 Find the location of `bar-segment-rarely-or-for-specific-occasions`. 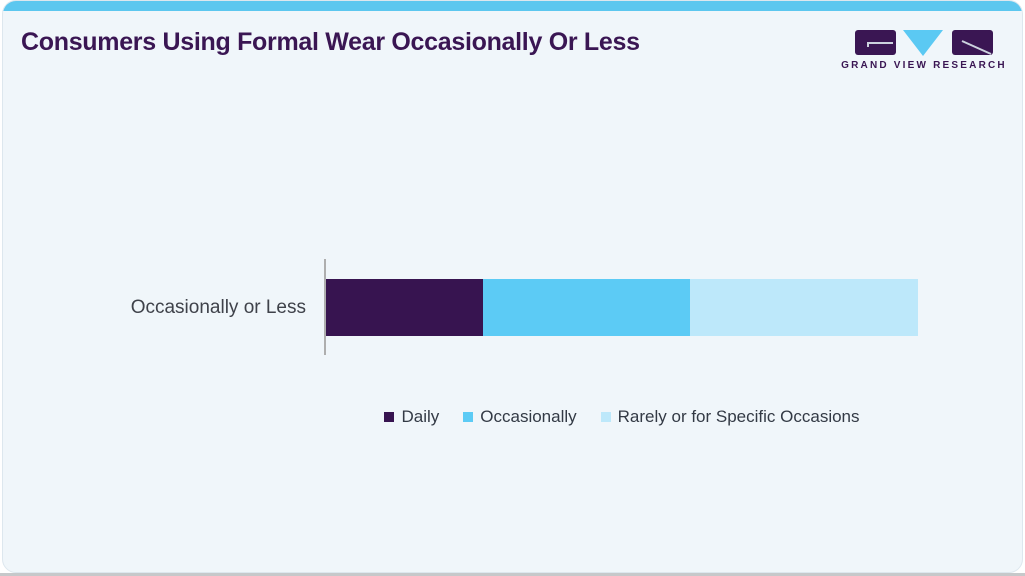

bar-segment-rarely-or-for-specific-occasions is located at coordinates (804, 307).